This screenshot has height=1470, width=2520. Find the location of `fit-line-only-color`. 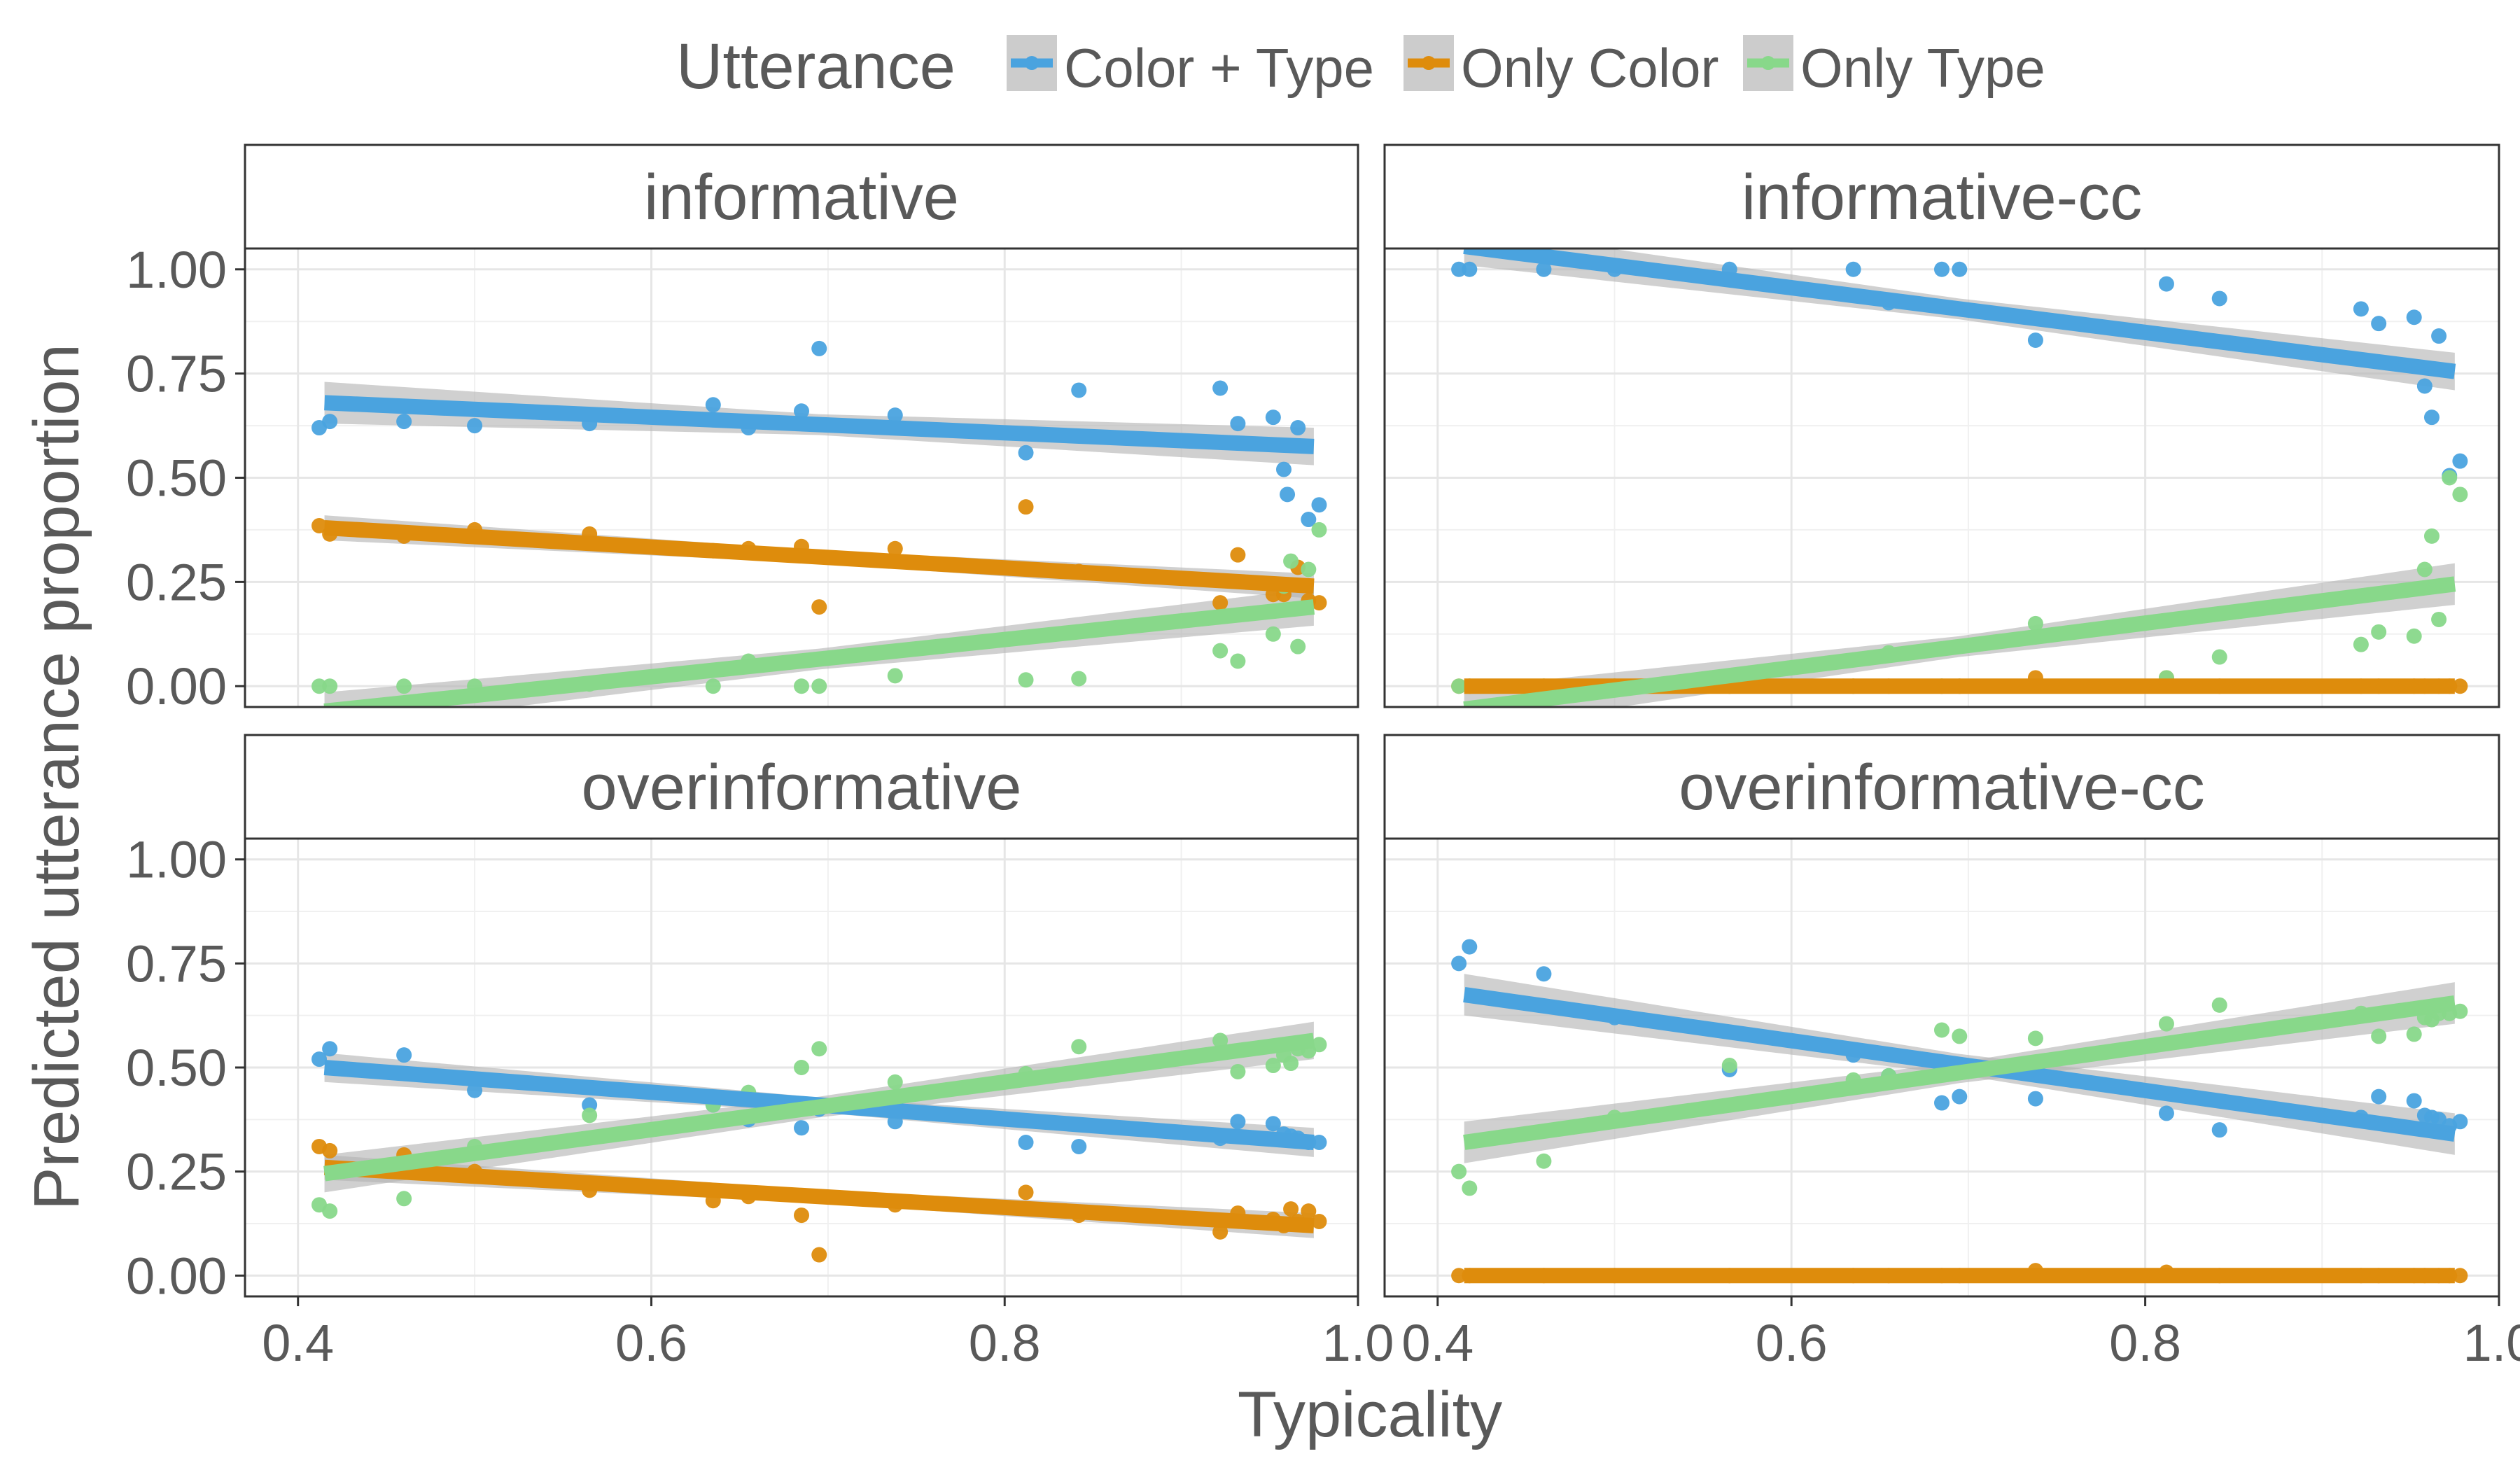

fit-line-only-color is located at coordinates (819, 1196).